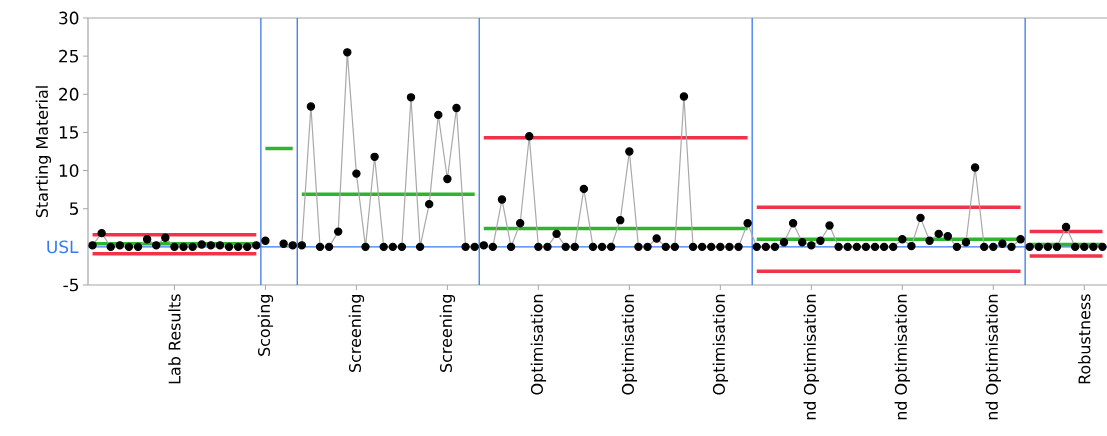  I want to click on y-tick-label: 10, so click(69, 170).